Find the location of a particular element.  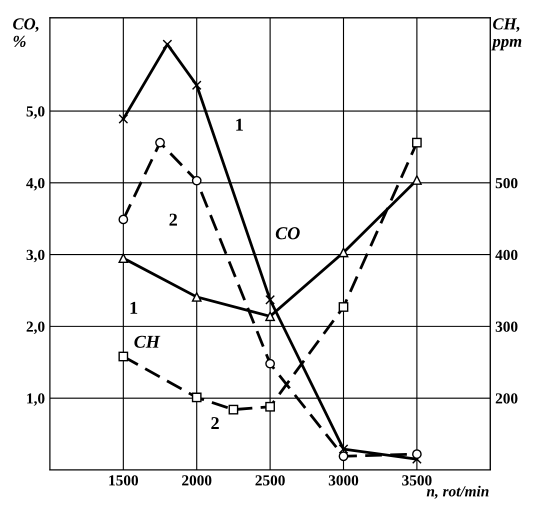

y2-axis-title: CH, ppm is located at coordinates (506, 34).